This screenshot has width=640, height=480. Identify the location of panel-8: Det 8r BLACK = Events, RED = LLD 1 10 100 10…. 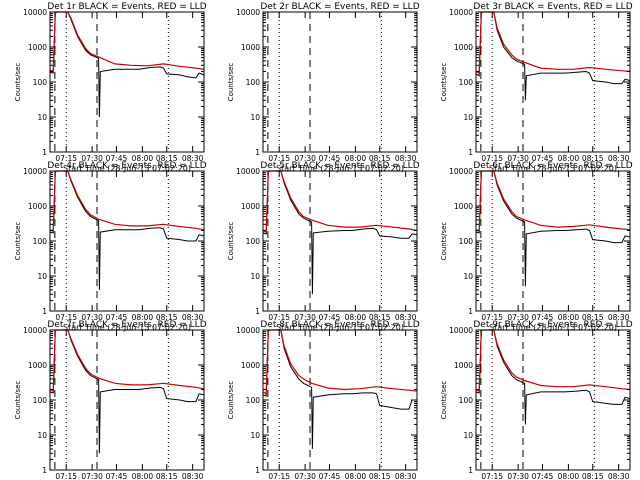
(323, 400).